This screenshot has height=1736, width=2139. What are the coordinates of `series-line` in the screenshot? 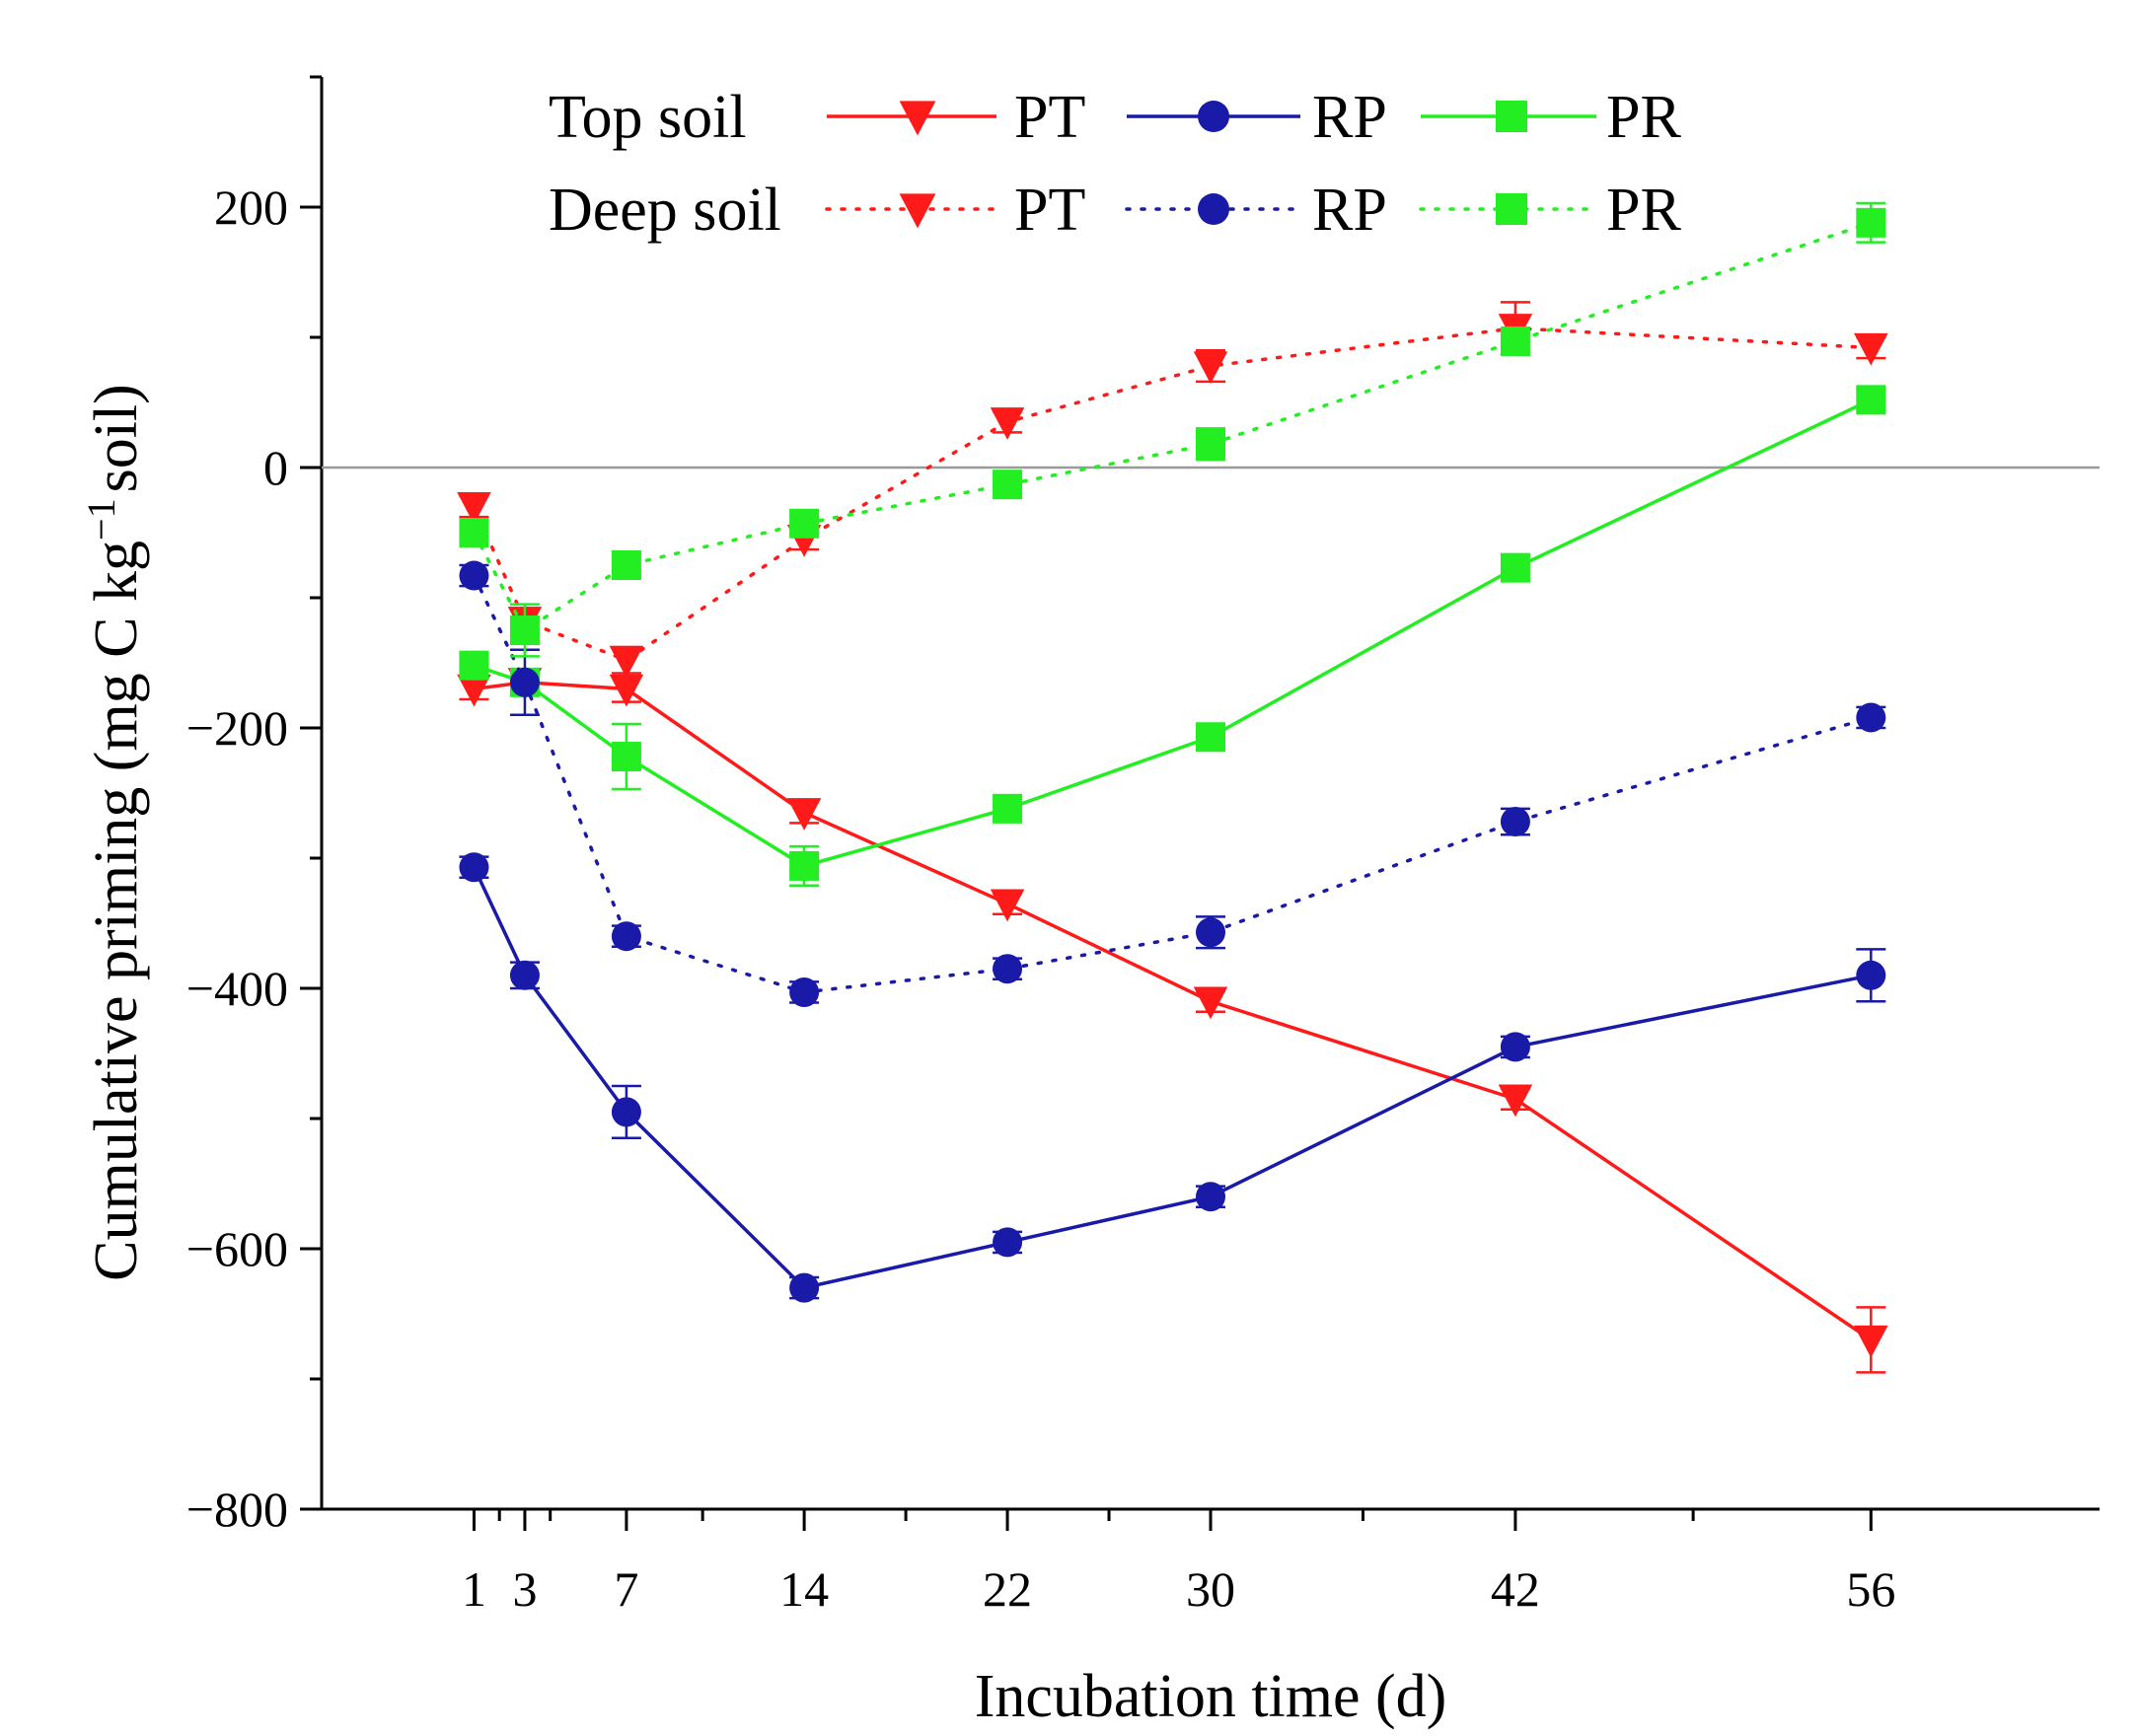 It's located at (1173, 494).